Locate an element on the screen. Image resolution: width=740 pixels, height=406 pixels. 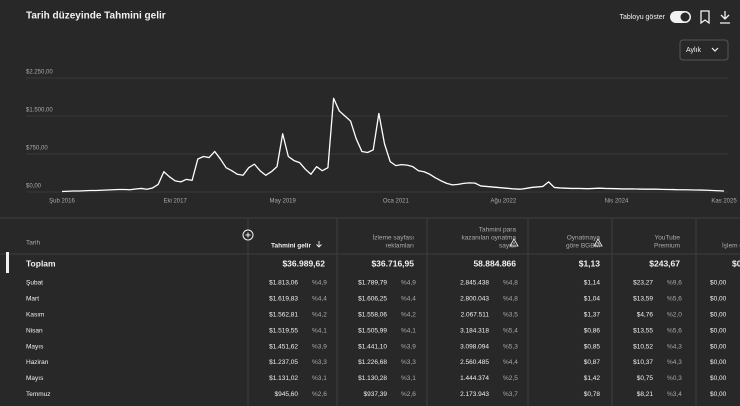
x-tick-label: Oca 2021 is located at coordinates (396, 202).